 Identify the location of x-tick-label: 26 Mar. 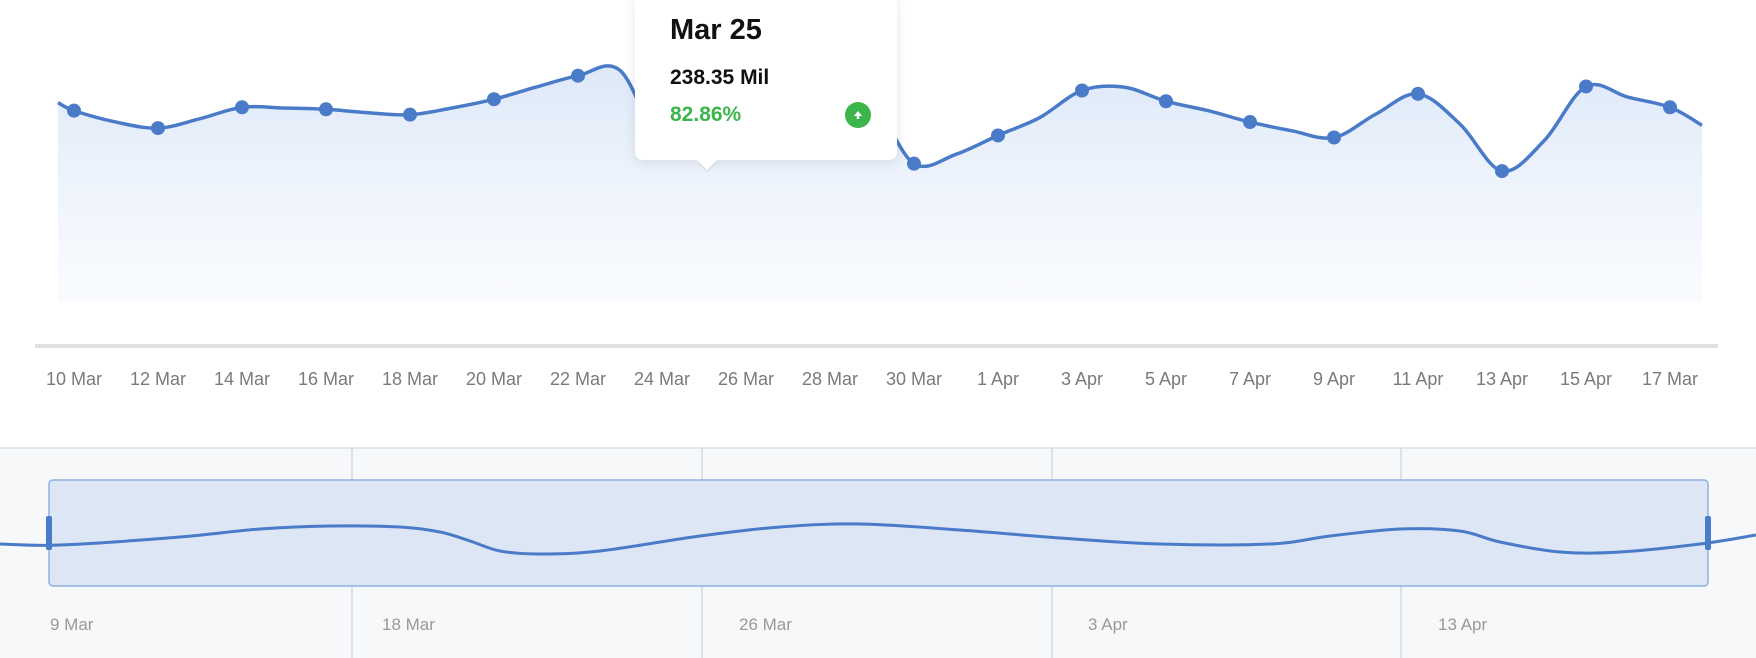
(746, 379).